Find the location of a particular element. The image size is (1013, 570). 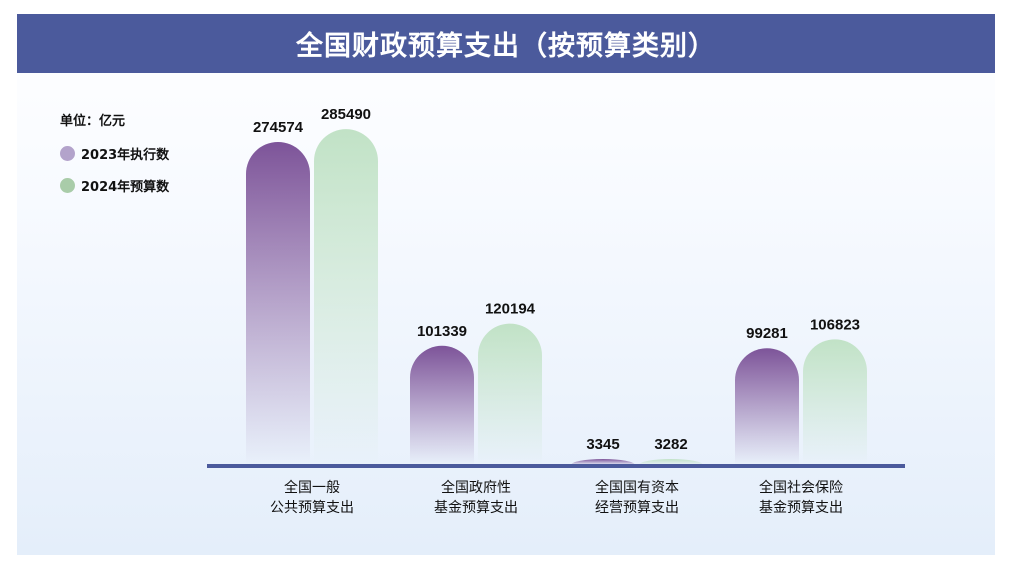

legend-item-2023: 2023年执行数 is located at coordinates (114, 153).